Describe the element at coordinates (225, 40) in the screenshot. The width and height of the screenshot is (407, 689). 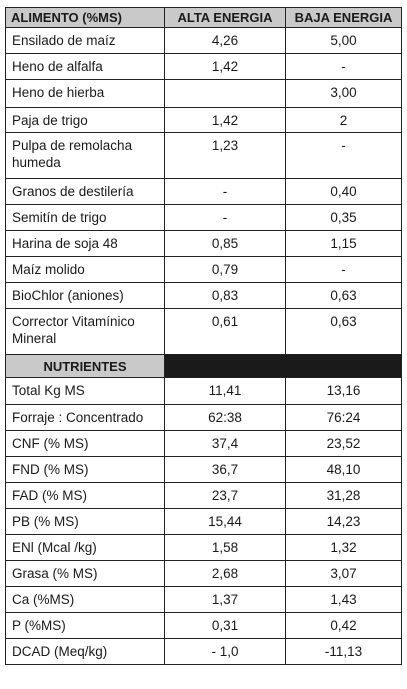
I see `alta-value: 4,26` at that location.